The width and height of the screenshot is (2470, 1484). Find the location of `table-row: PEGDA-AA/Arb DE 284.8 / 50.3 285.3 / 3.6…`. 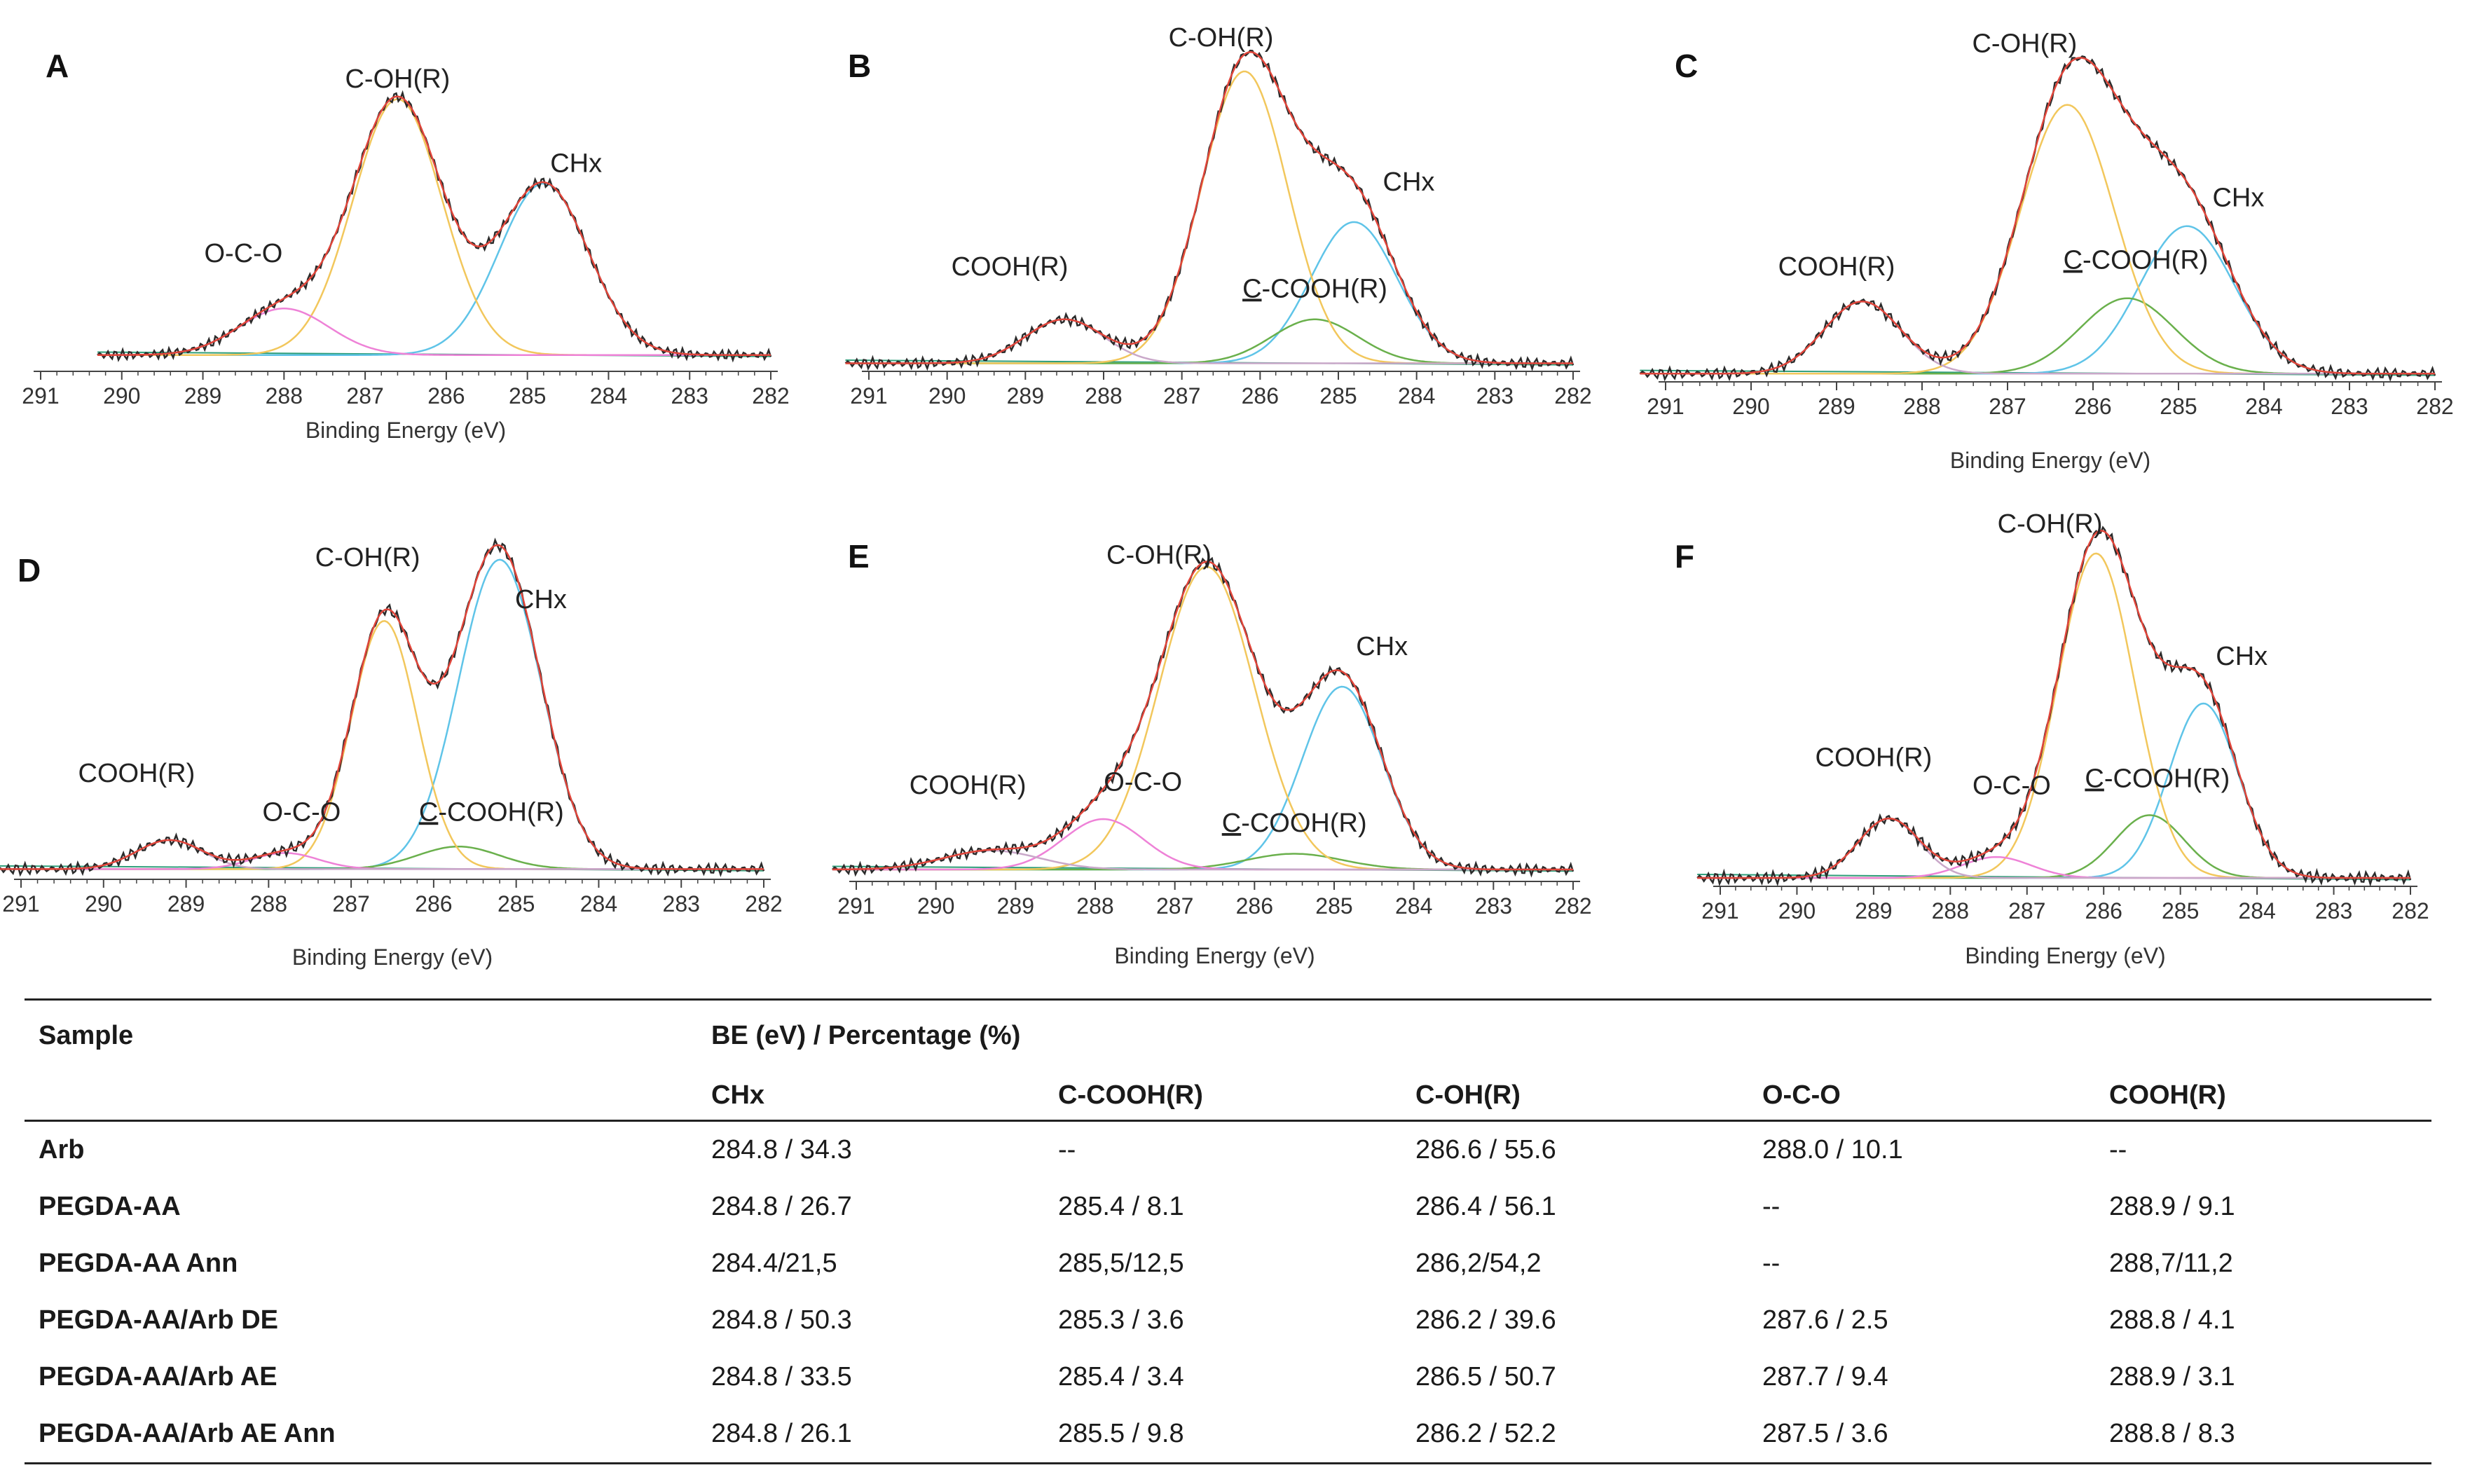

table-row: PEGDA-AA/Arb DE 284.8 / 50.3 285.3 / 3.6… is located at coordinates (1228, 1320).